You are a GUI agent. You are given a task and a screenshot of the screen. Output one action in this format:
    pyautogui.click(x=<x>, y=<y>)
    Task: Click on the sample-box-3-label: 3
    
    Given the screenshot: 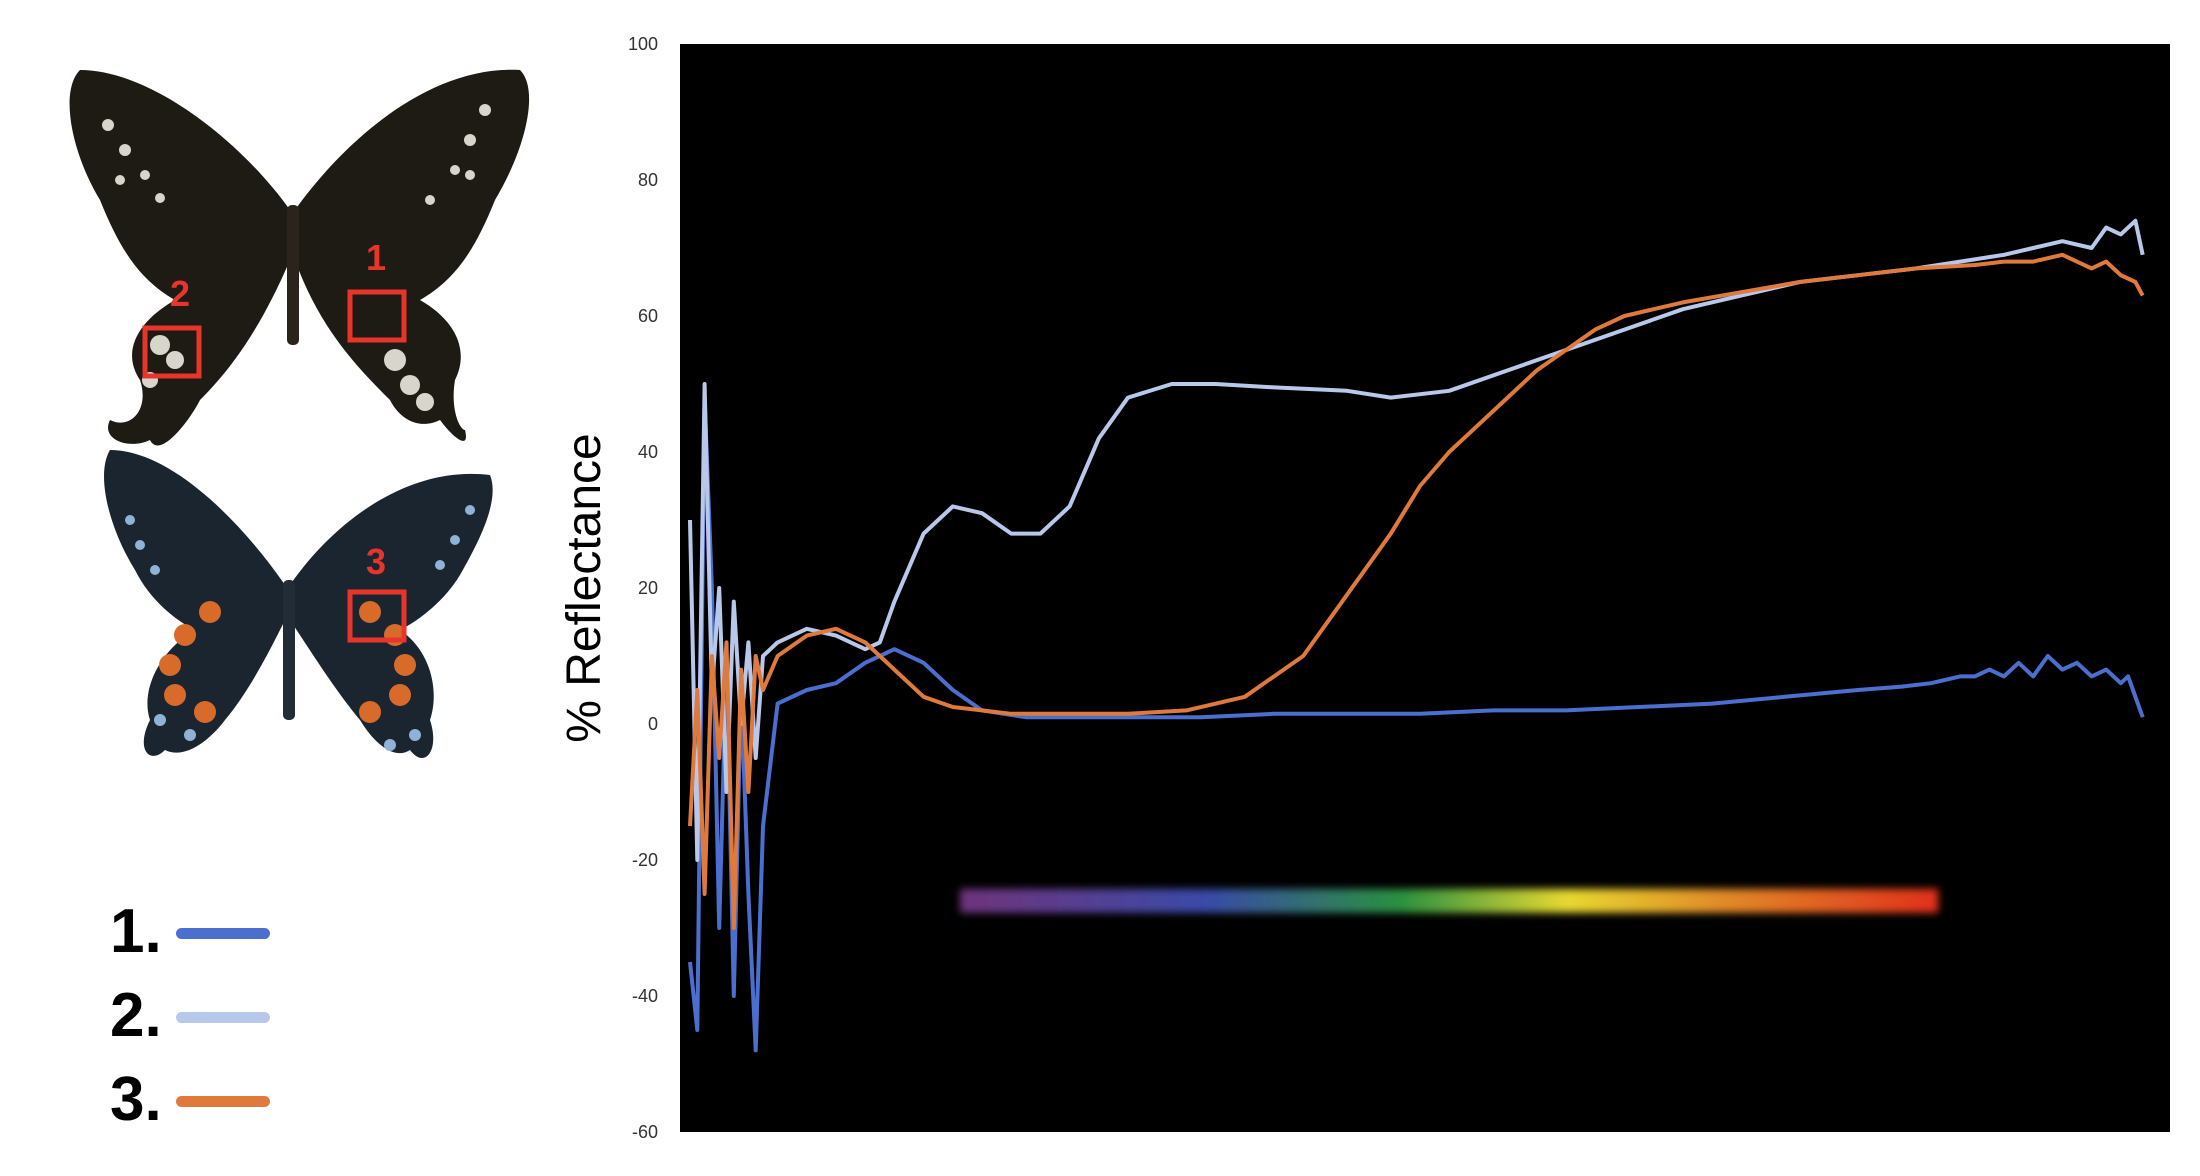 What is the action you would take?
    pyautogui.click(x=376, y=561)
    